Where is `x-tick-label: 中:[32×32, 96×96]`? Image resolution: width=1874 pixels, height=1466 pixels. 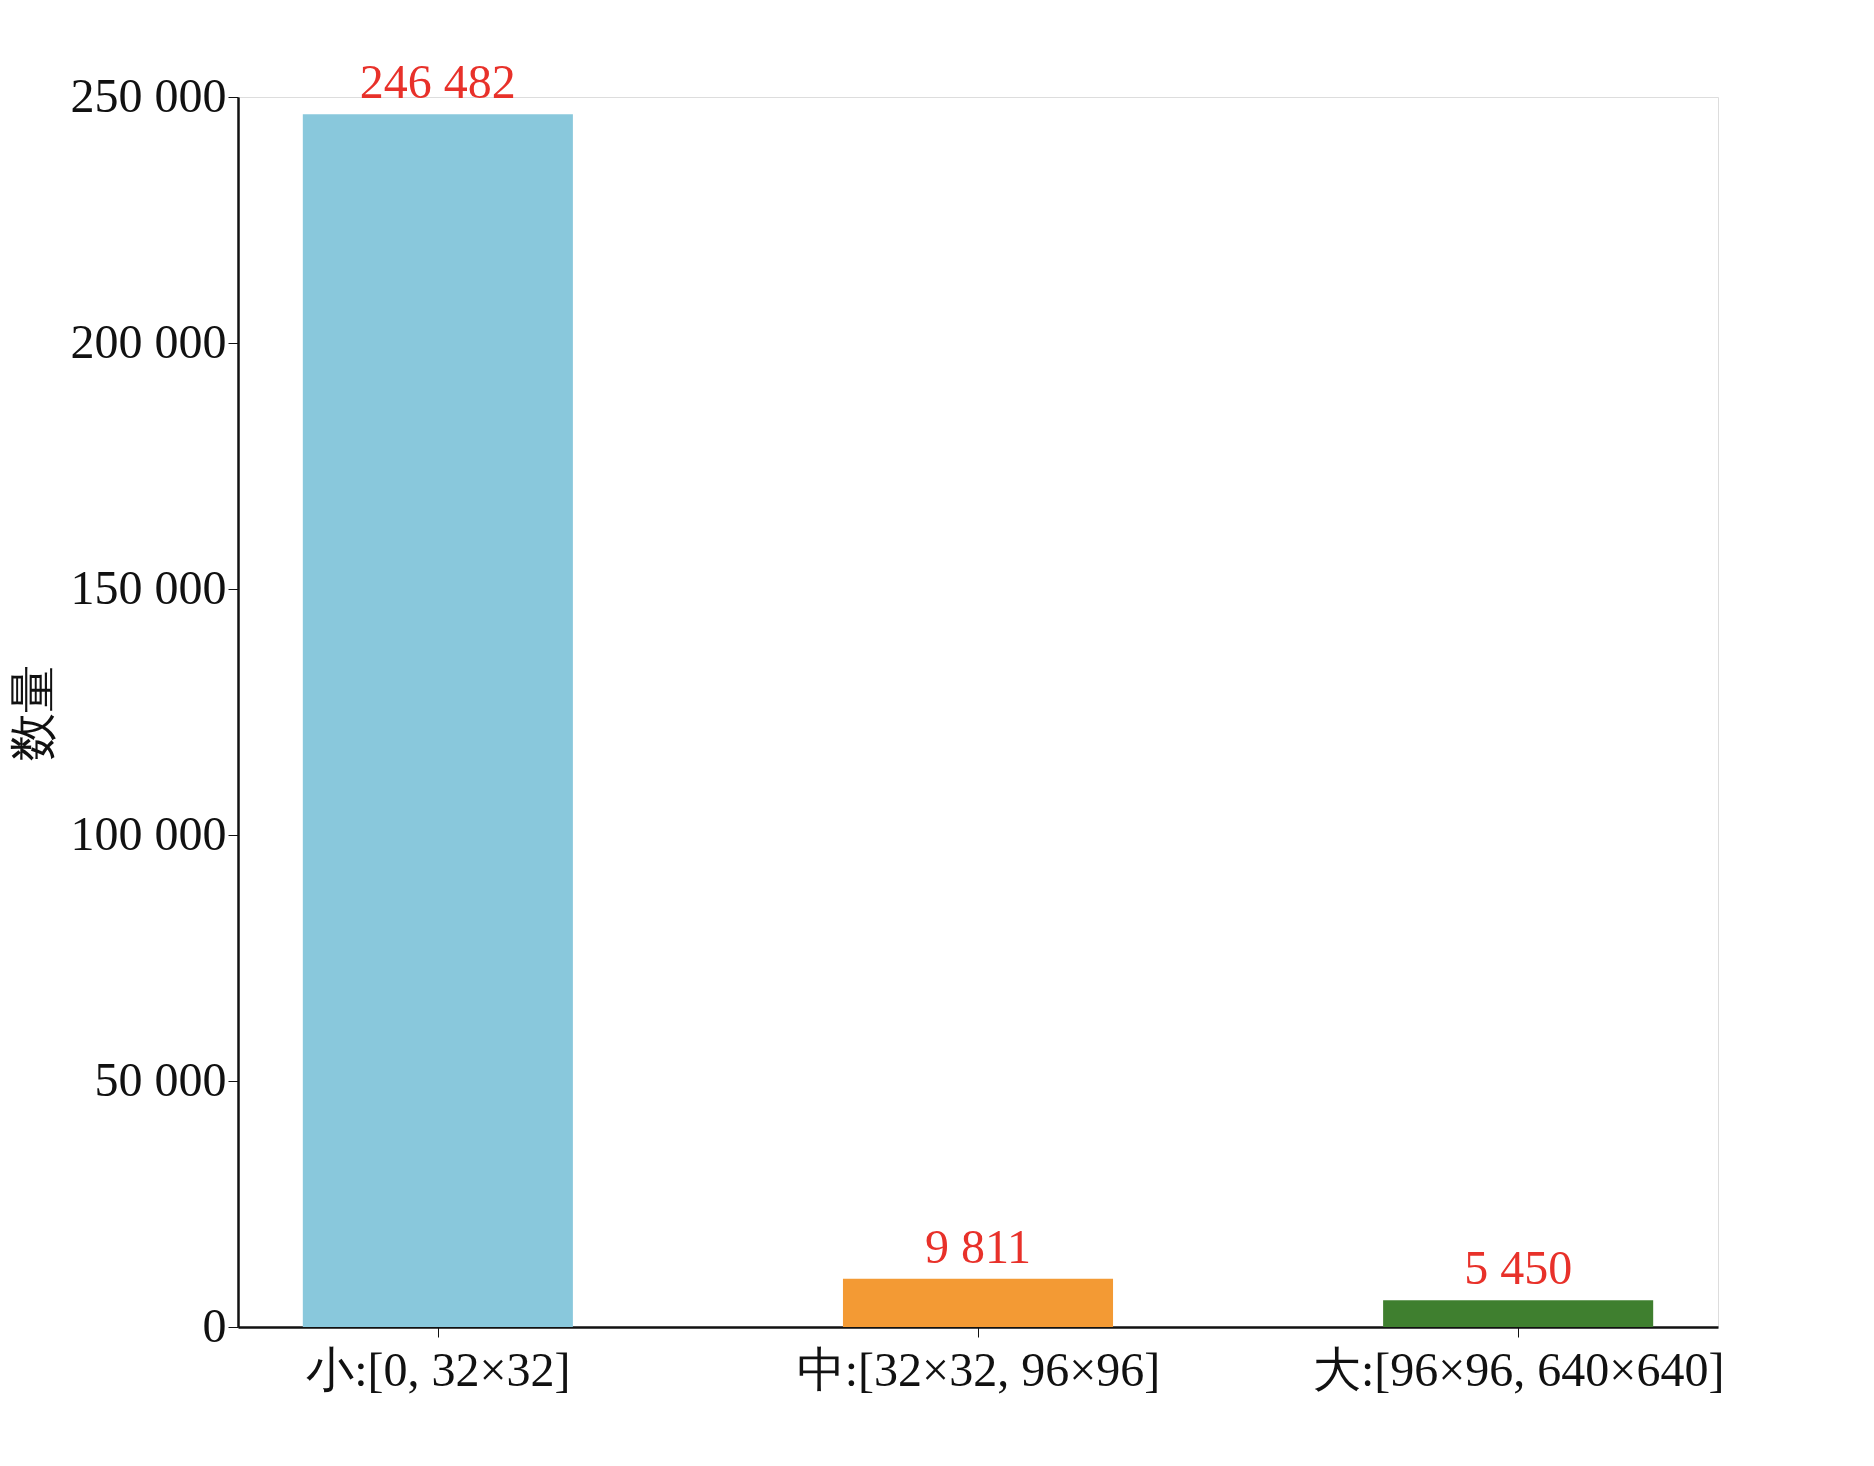
x-tick-label: 中:[32×32, 96×96] is located at coordinates (978, 1369).